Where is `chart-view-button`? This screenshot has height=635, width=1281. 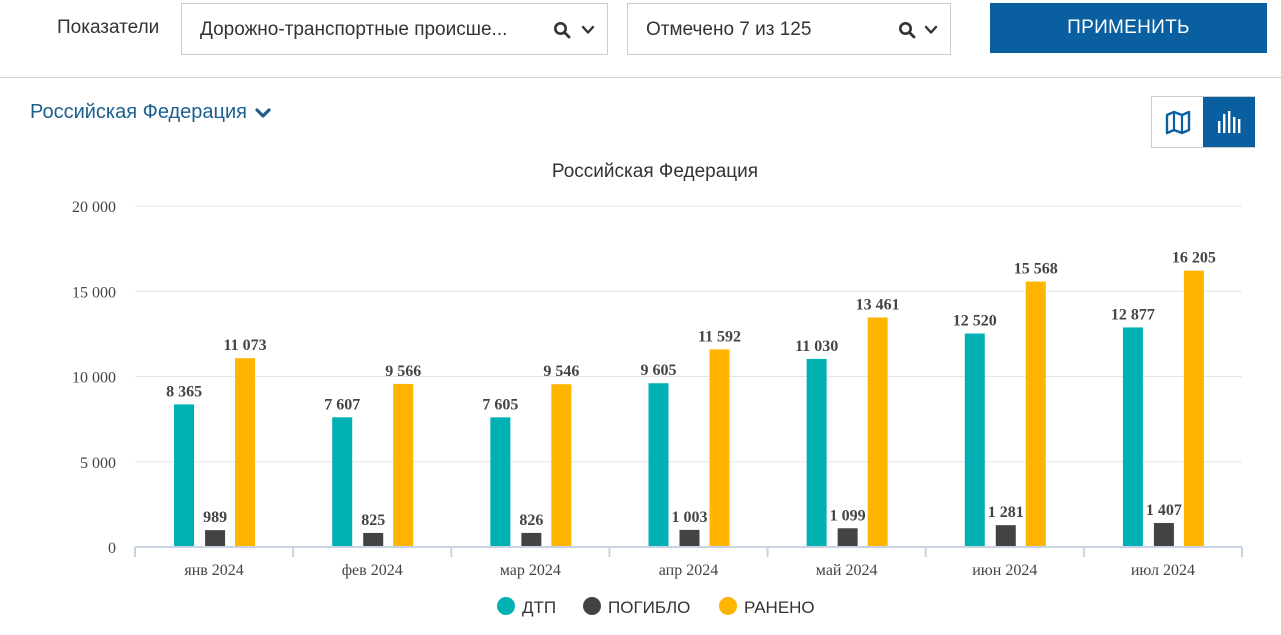
chart-view-button is located at coordinates (1229, 122).